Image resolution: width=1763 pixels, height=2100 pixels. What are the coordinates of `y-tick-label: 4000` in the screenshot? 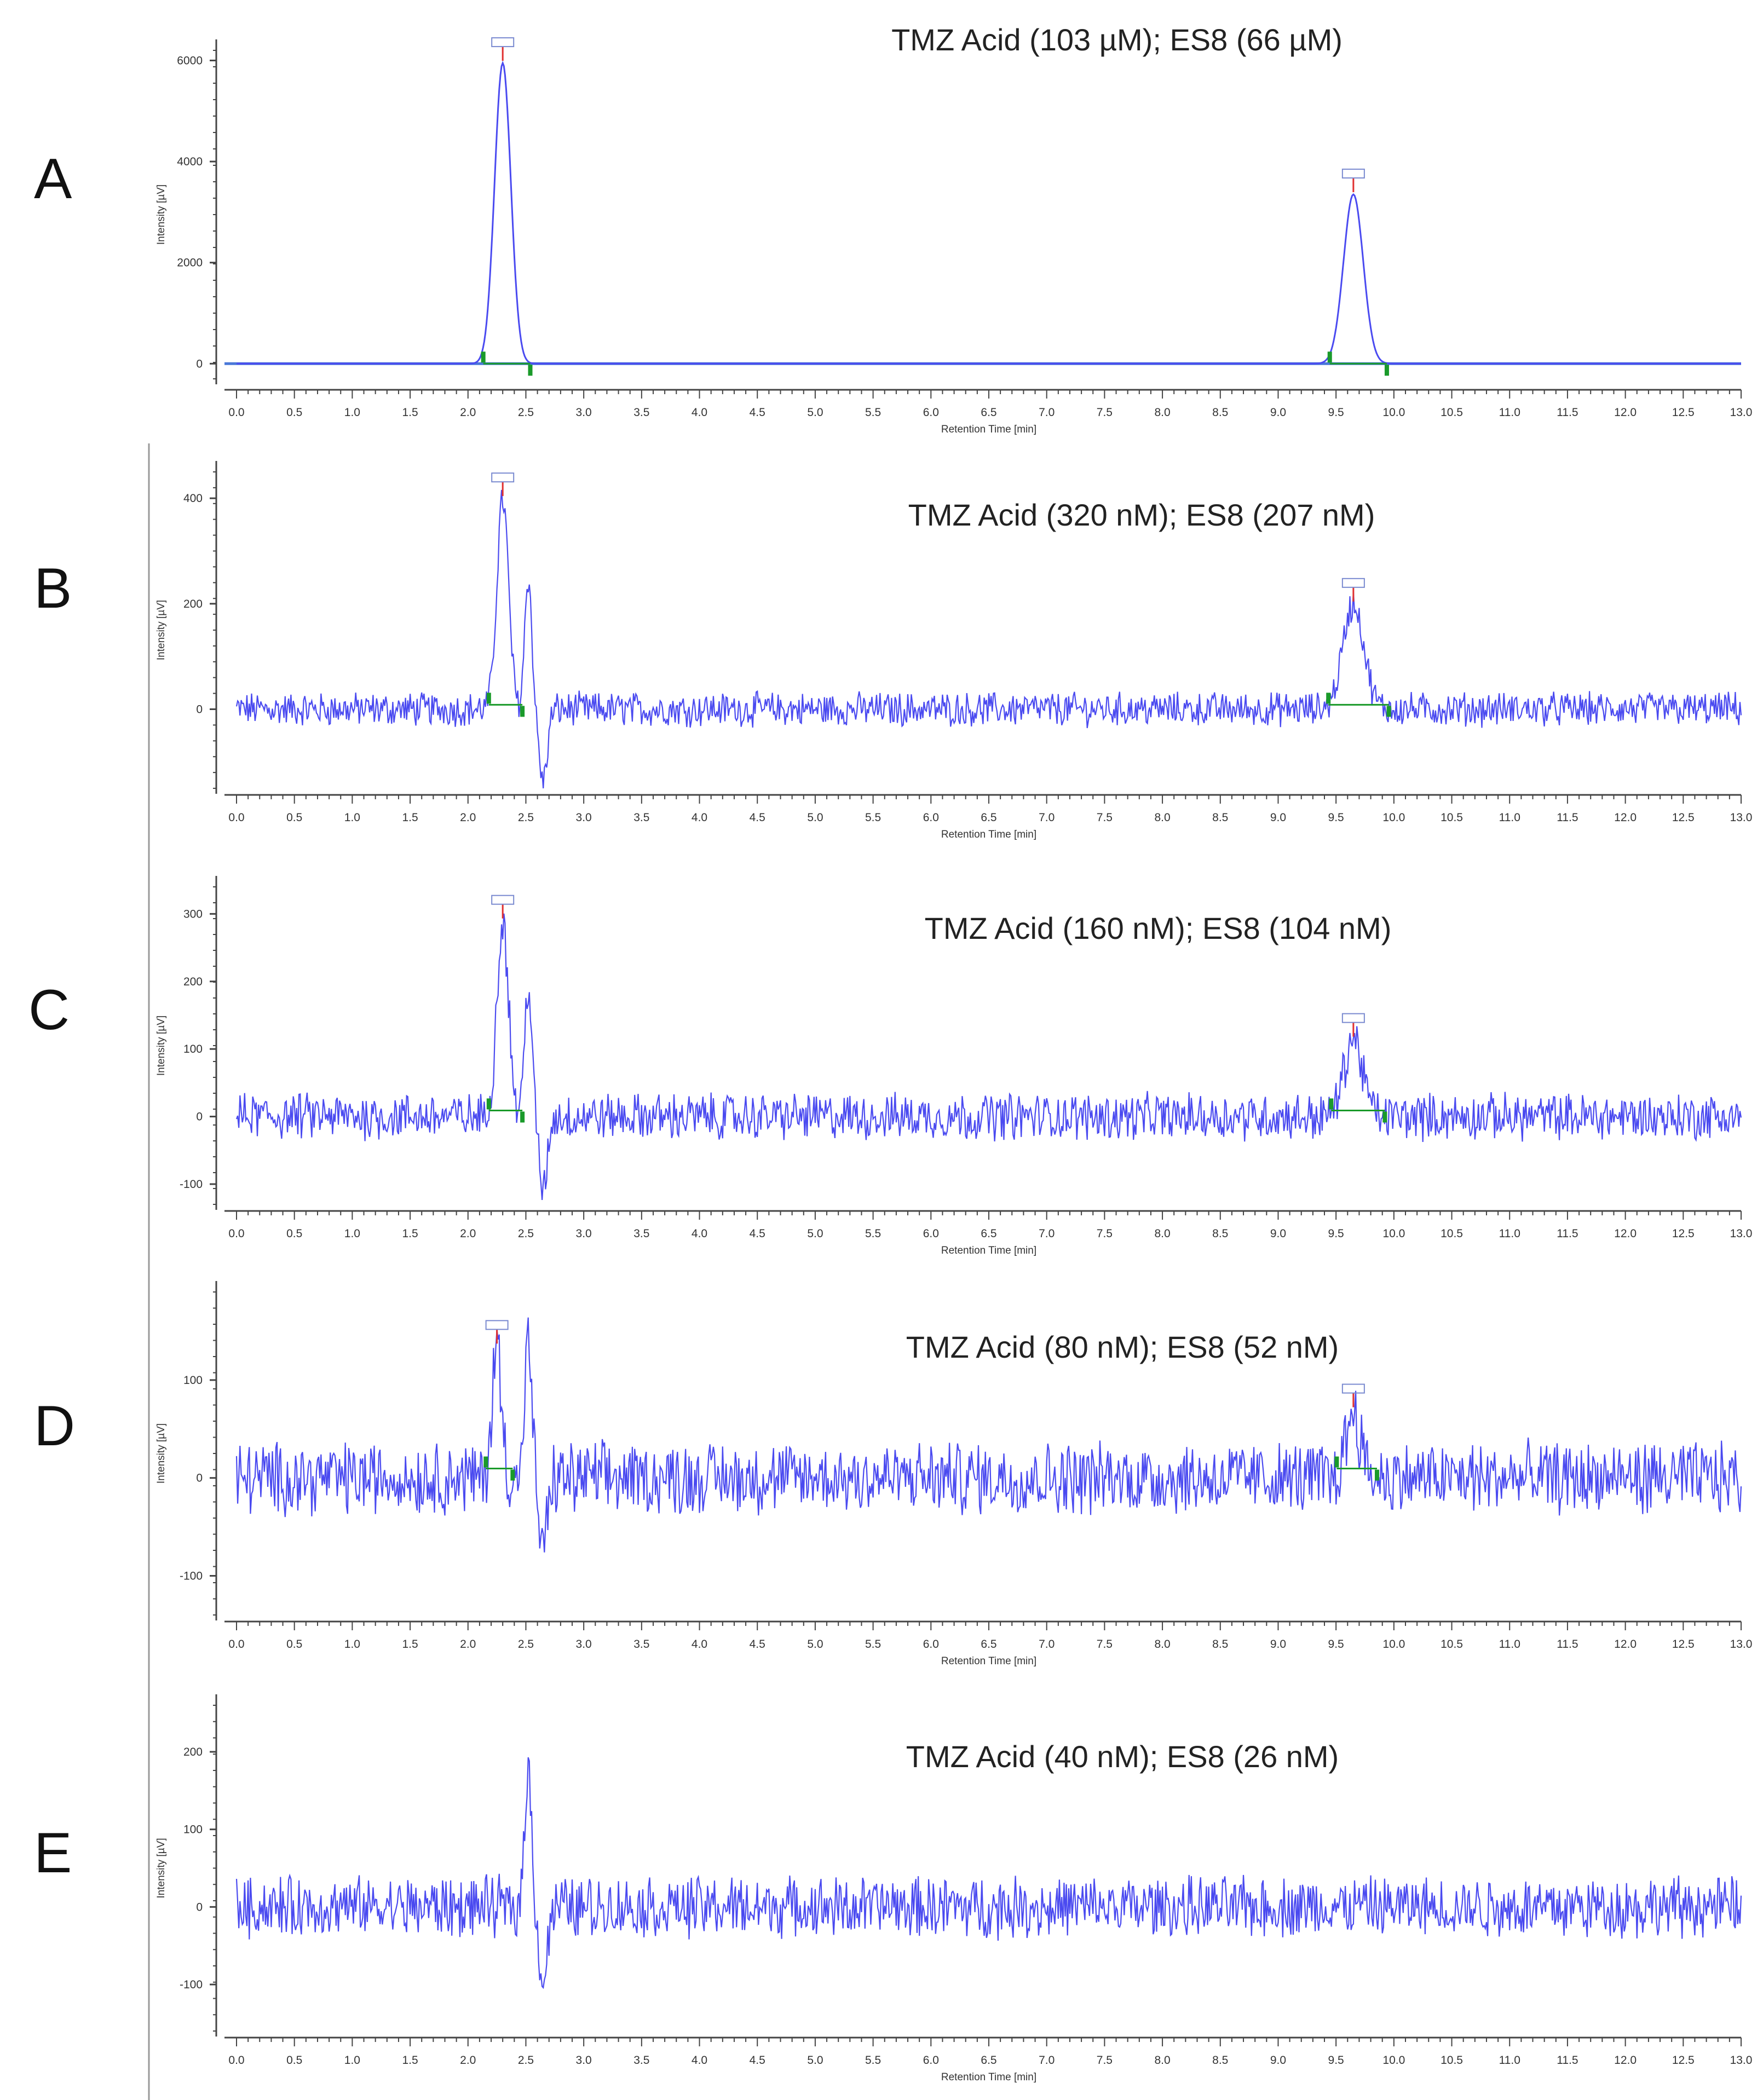 It's located at (190, 161).